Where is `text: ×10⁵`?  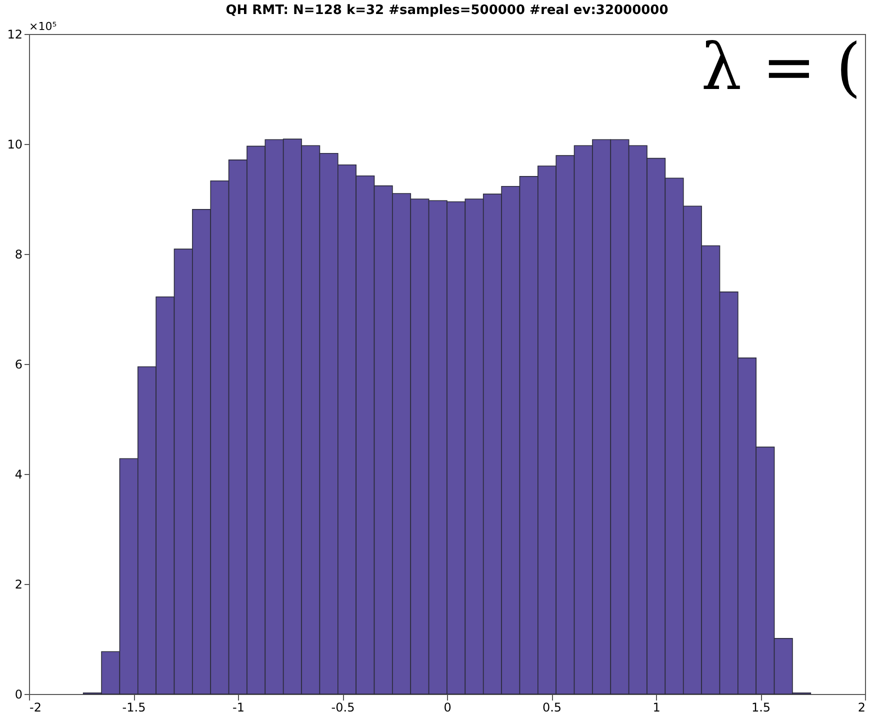 text: ×10⁵ is located at coordinates (43, 26).